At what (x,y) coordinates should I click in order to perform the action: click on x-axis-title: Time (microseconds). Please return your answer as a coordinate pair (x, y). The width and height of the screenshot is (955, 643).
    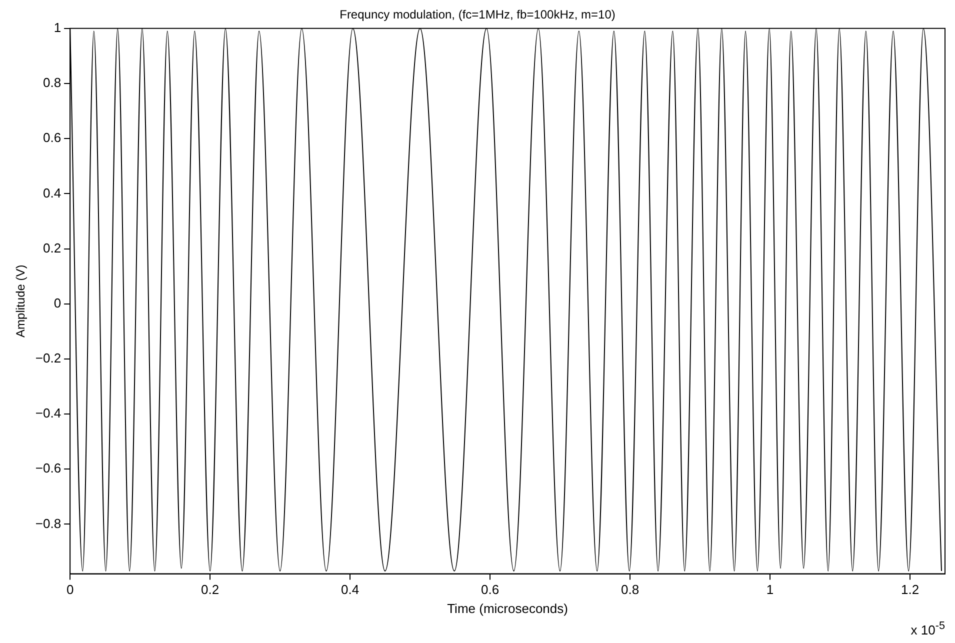
    Looking at the image, I should click on (507, 608).